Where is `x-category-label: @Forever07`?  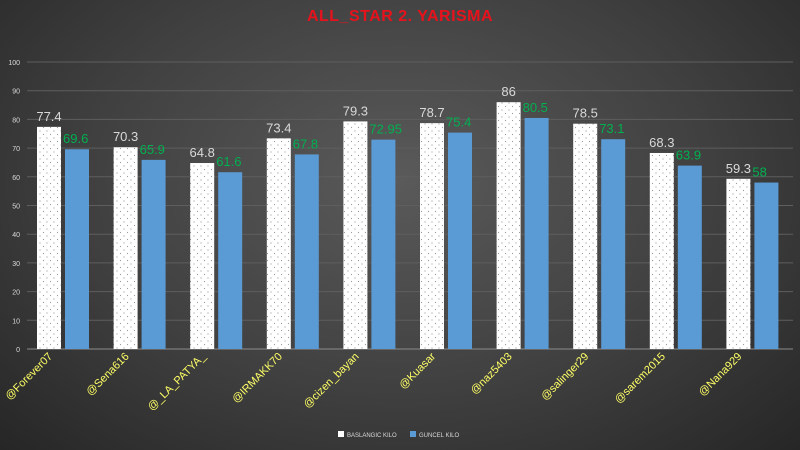 x-category-label: @Forever07 is located at coordinates (29, 377).